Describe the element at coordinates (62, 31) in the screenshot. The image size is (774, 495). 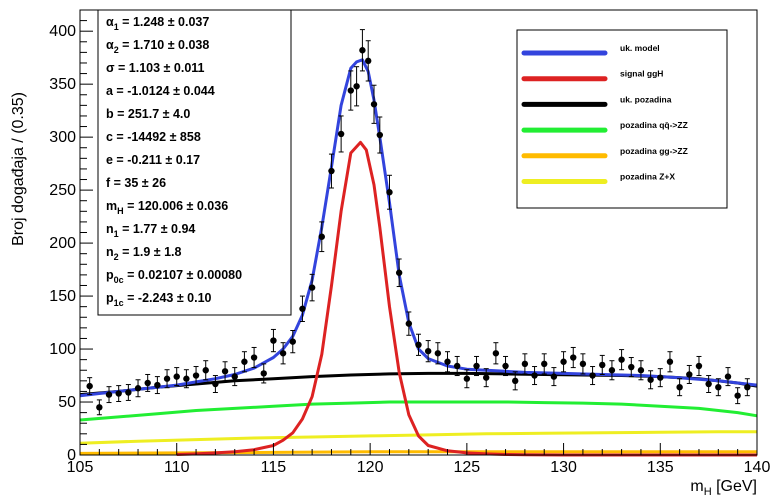
I see `y-tick-label: 400` at that location.